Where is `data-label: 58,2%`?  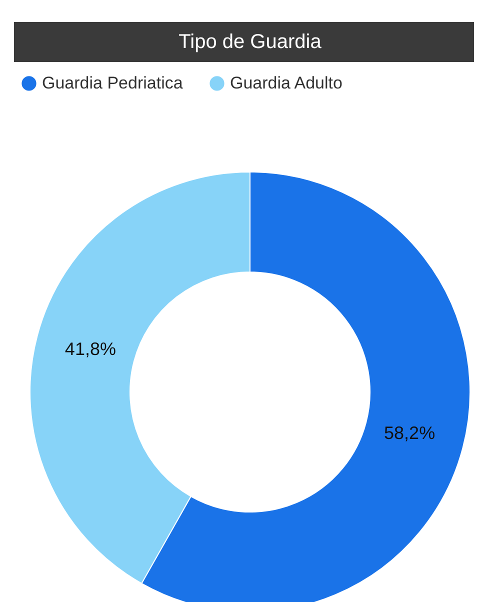
data-label: 58,2% is located at coordinates (410, 433).